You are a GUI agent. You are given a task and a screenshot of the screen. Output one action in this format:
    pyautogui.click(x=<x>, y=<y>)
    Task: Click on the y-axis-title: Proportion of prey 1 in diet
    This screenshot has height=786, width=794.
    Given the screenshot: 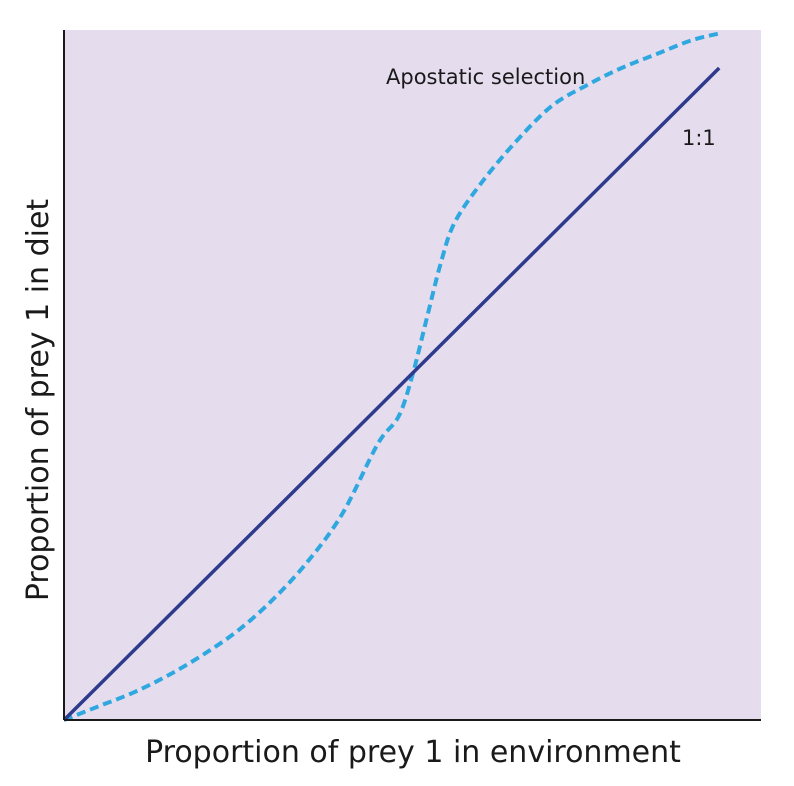 What is the action you would take?
    pyautogui.click(x=38, y=400)
    